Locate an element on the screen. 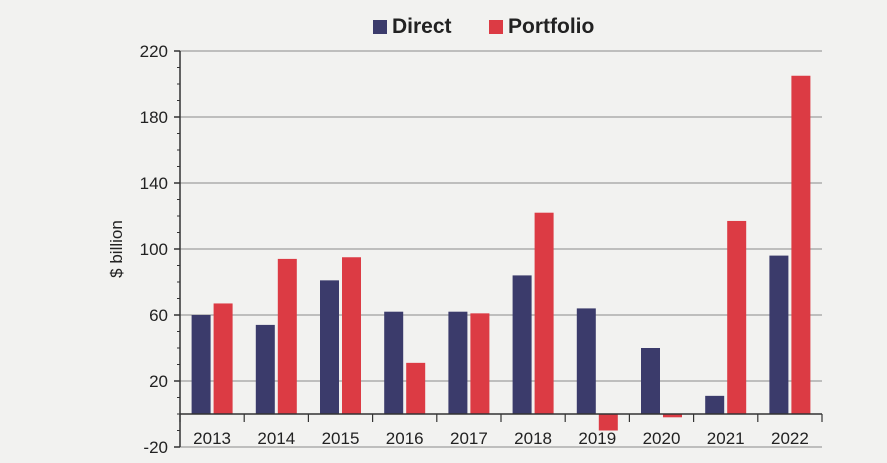 The image size is (887, 463). bar-portfolio-2015 is located at coordinates (351, 335).